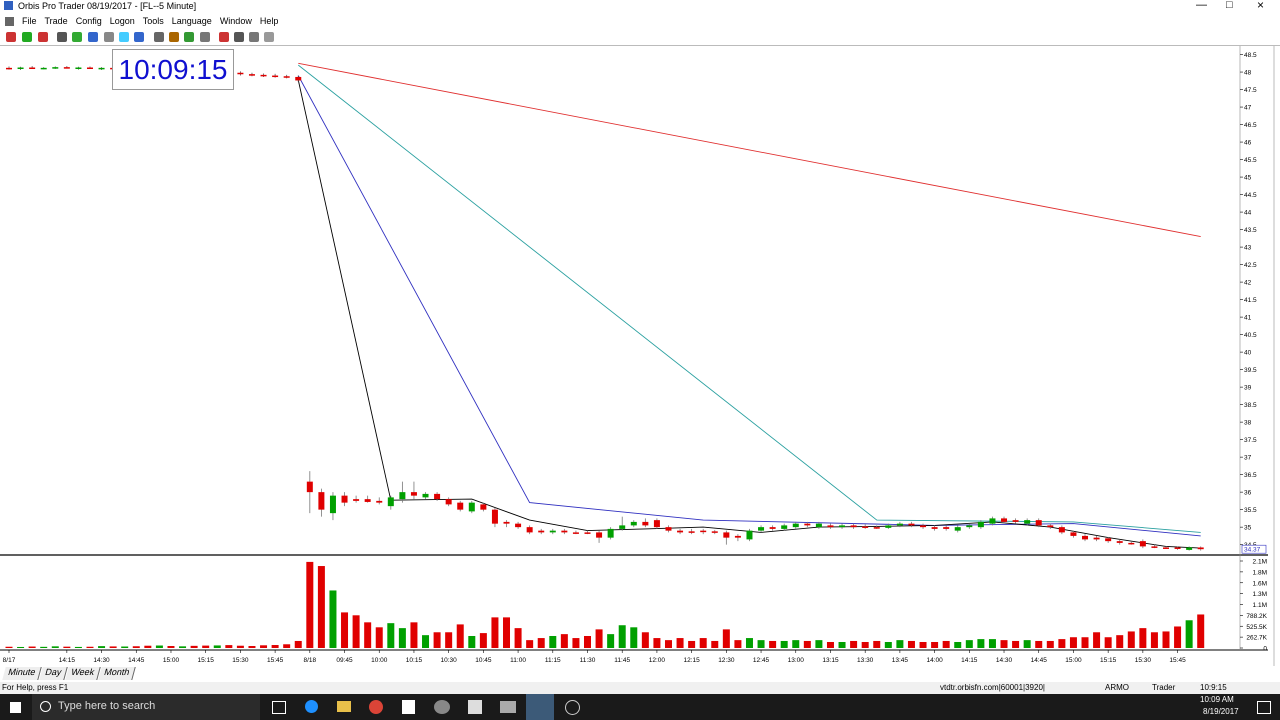  I want to click on y-tick-label: 41, so click(1248, 318).